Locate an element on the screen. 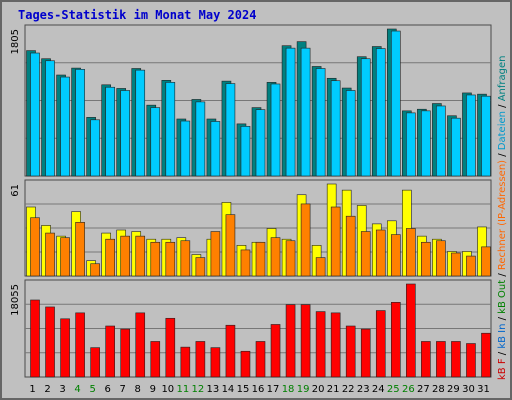 This screenshot has height=400, width=512. x-tick-label-30: 30 is located at coordinates (468, 389).